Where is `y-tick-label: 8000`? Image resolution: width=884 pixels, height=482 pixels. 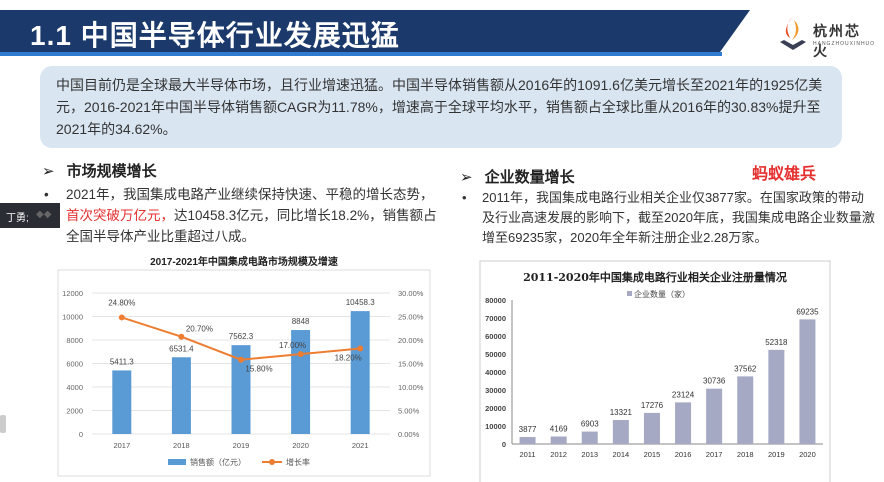
y-tick-label: 8000 is located at coordinates (74, 340).